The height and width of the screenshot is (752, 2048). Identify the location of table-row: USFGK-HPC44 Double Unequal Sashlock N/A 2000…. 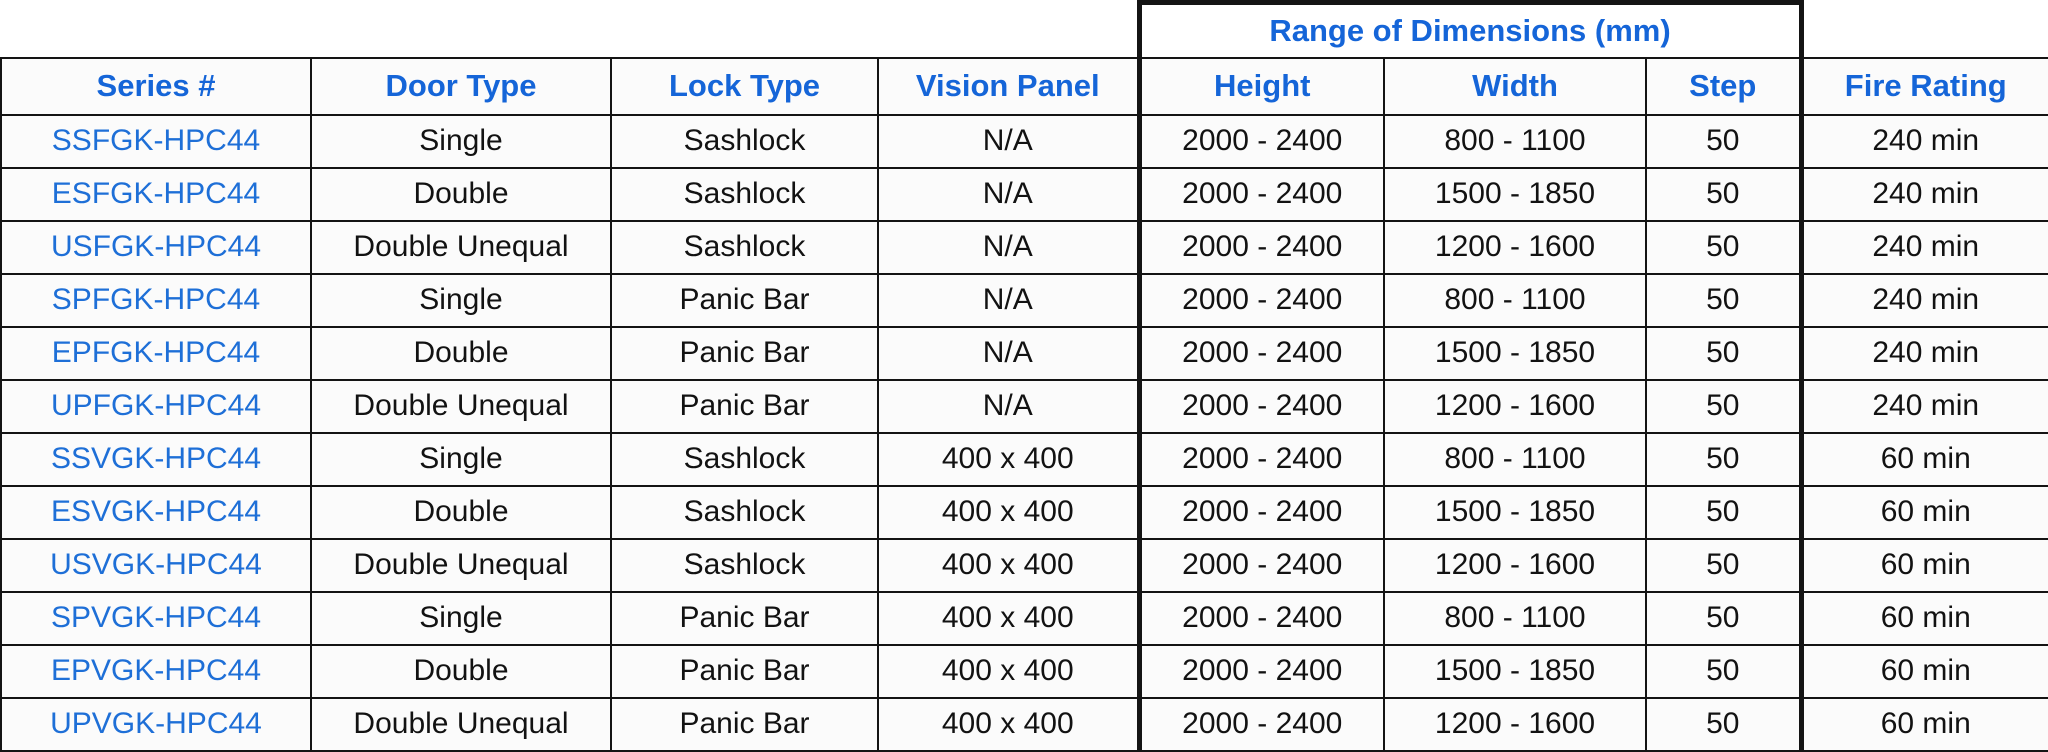
(1024, 247).